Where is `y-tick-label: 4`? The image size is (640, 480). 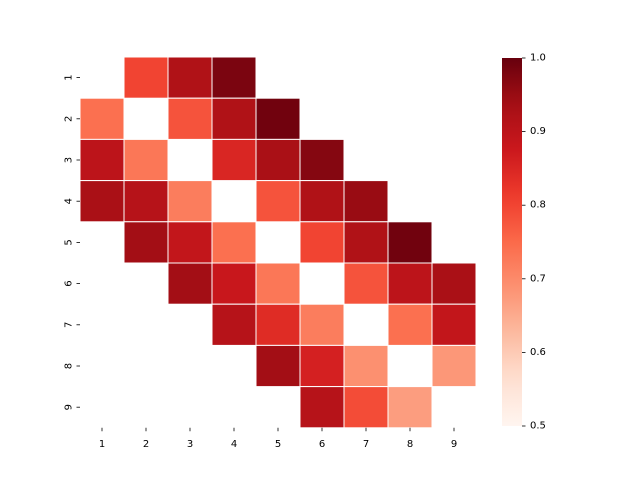
y-tick-label: 4 is located at coordinates (69, 201).